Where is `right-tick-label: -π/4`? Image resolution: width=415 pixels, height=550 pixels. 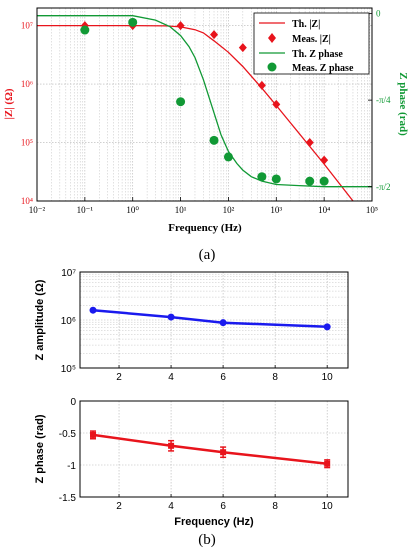
right-tick-label: -π/4 is located at coordinates (383, 100).